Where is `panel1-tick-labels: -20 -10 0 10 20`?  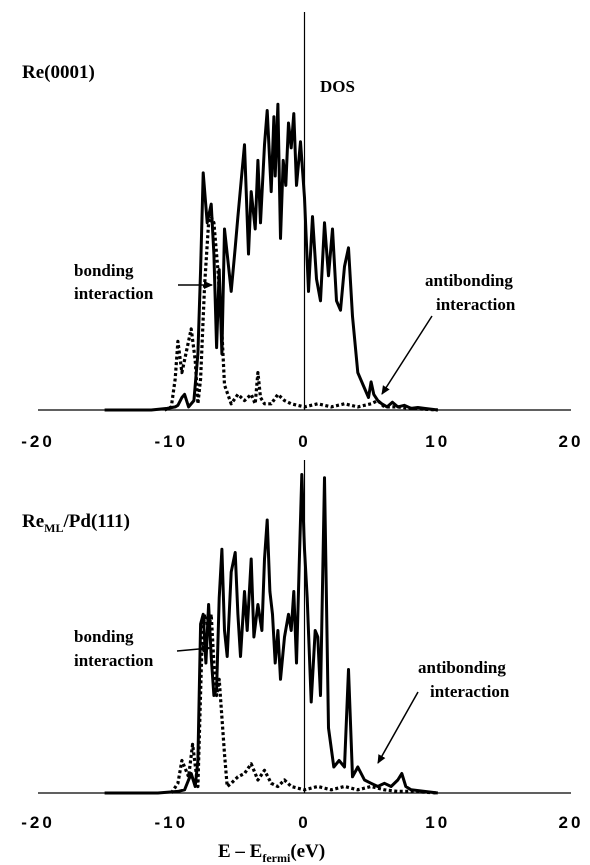
panel1-tick-labels: -20 -10 0 10 20 is located at coordinates (302, 441).